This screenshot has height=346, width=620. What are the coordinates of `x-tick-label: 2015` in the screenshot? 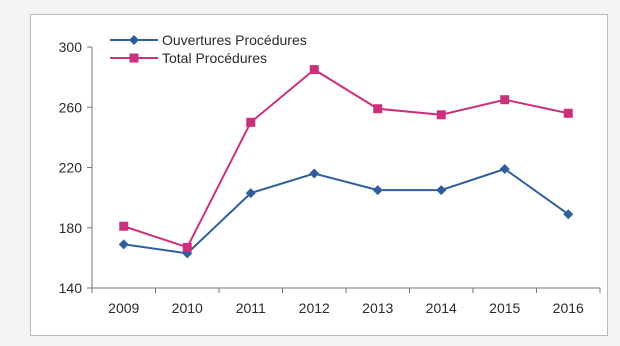 It's located at (504, 308).